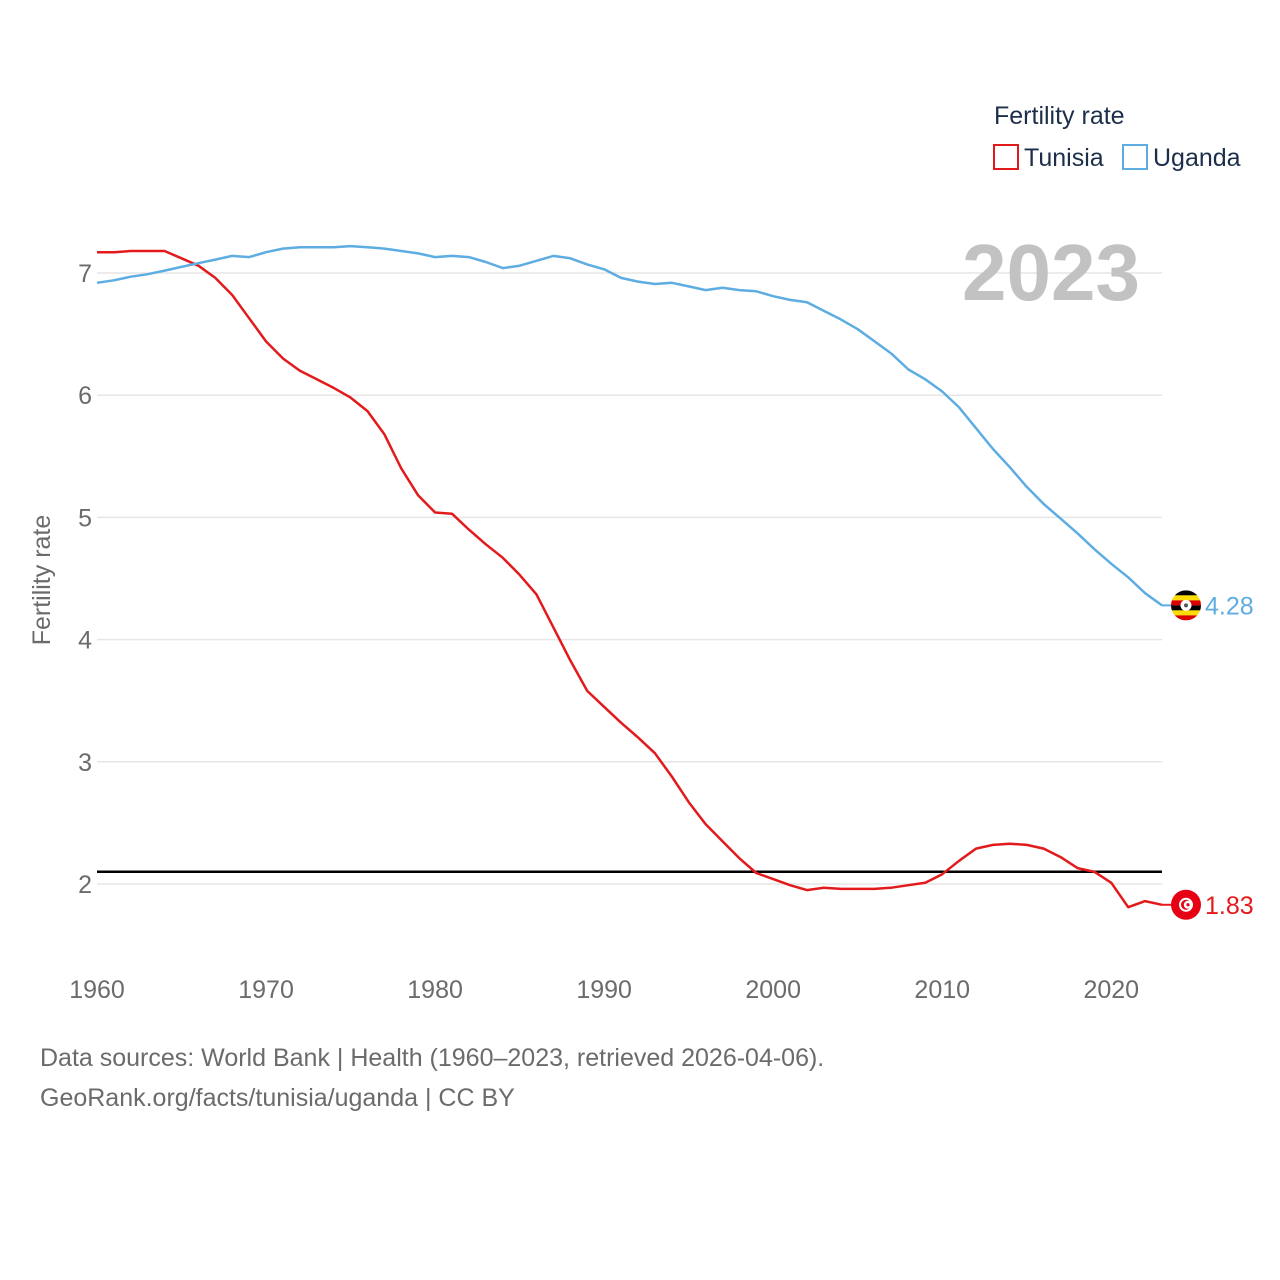 The image size is (1280, 1280). What do you see at coordinates (1064, 158) in the screenshot?
I see `legend-label-tunisia: Tunisia` at bounding box center [1064, 158].